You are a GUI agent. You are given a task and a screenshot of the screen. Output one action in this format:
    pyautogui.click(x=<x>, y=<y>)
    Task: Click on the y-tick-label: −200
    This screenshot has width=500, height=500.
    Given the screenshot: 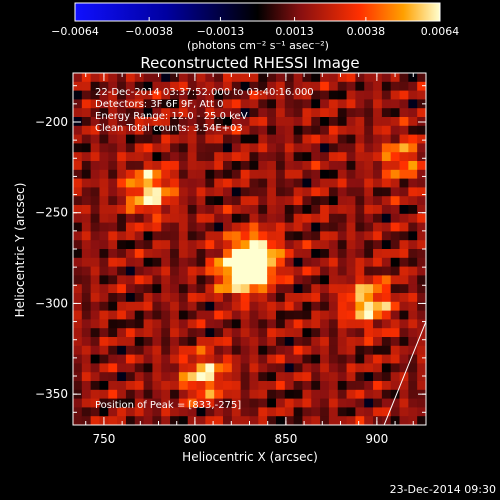 What is the action you would take?
    pyautogui.click(x=51, y=122)
    